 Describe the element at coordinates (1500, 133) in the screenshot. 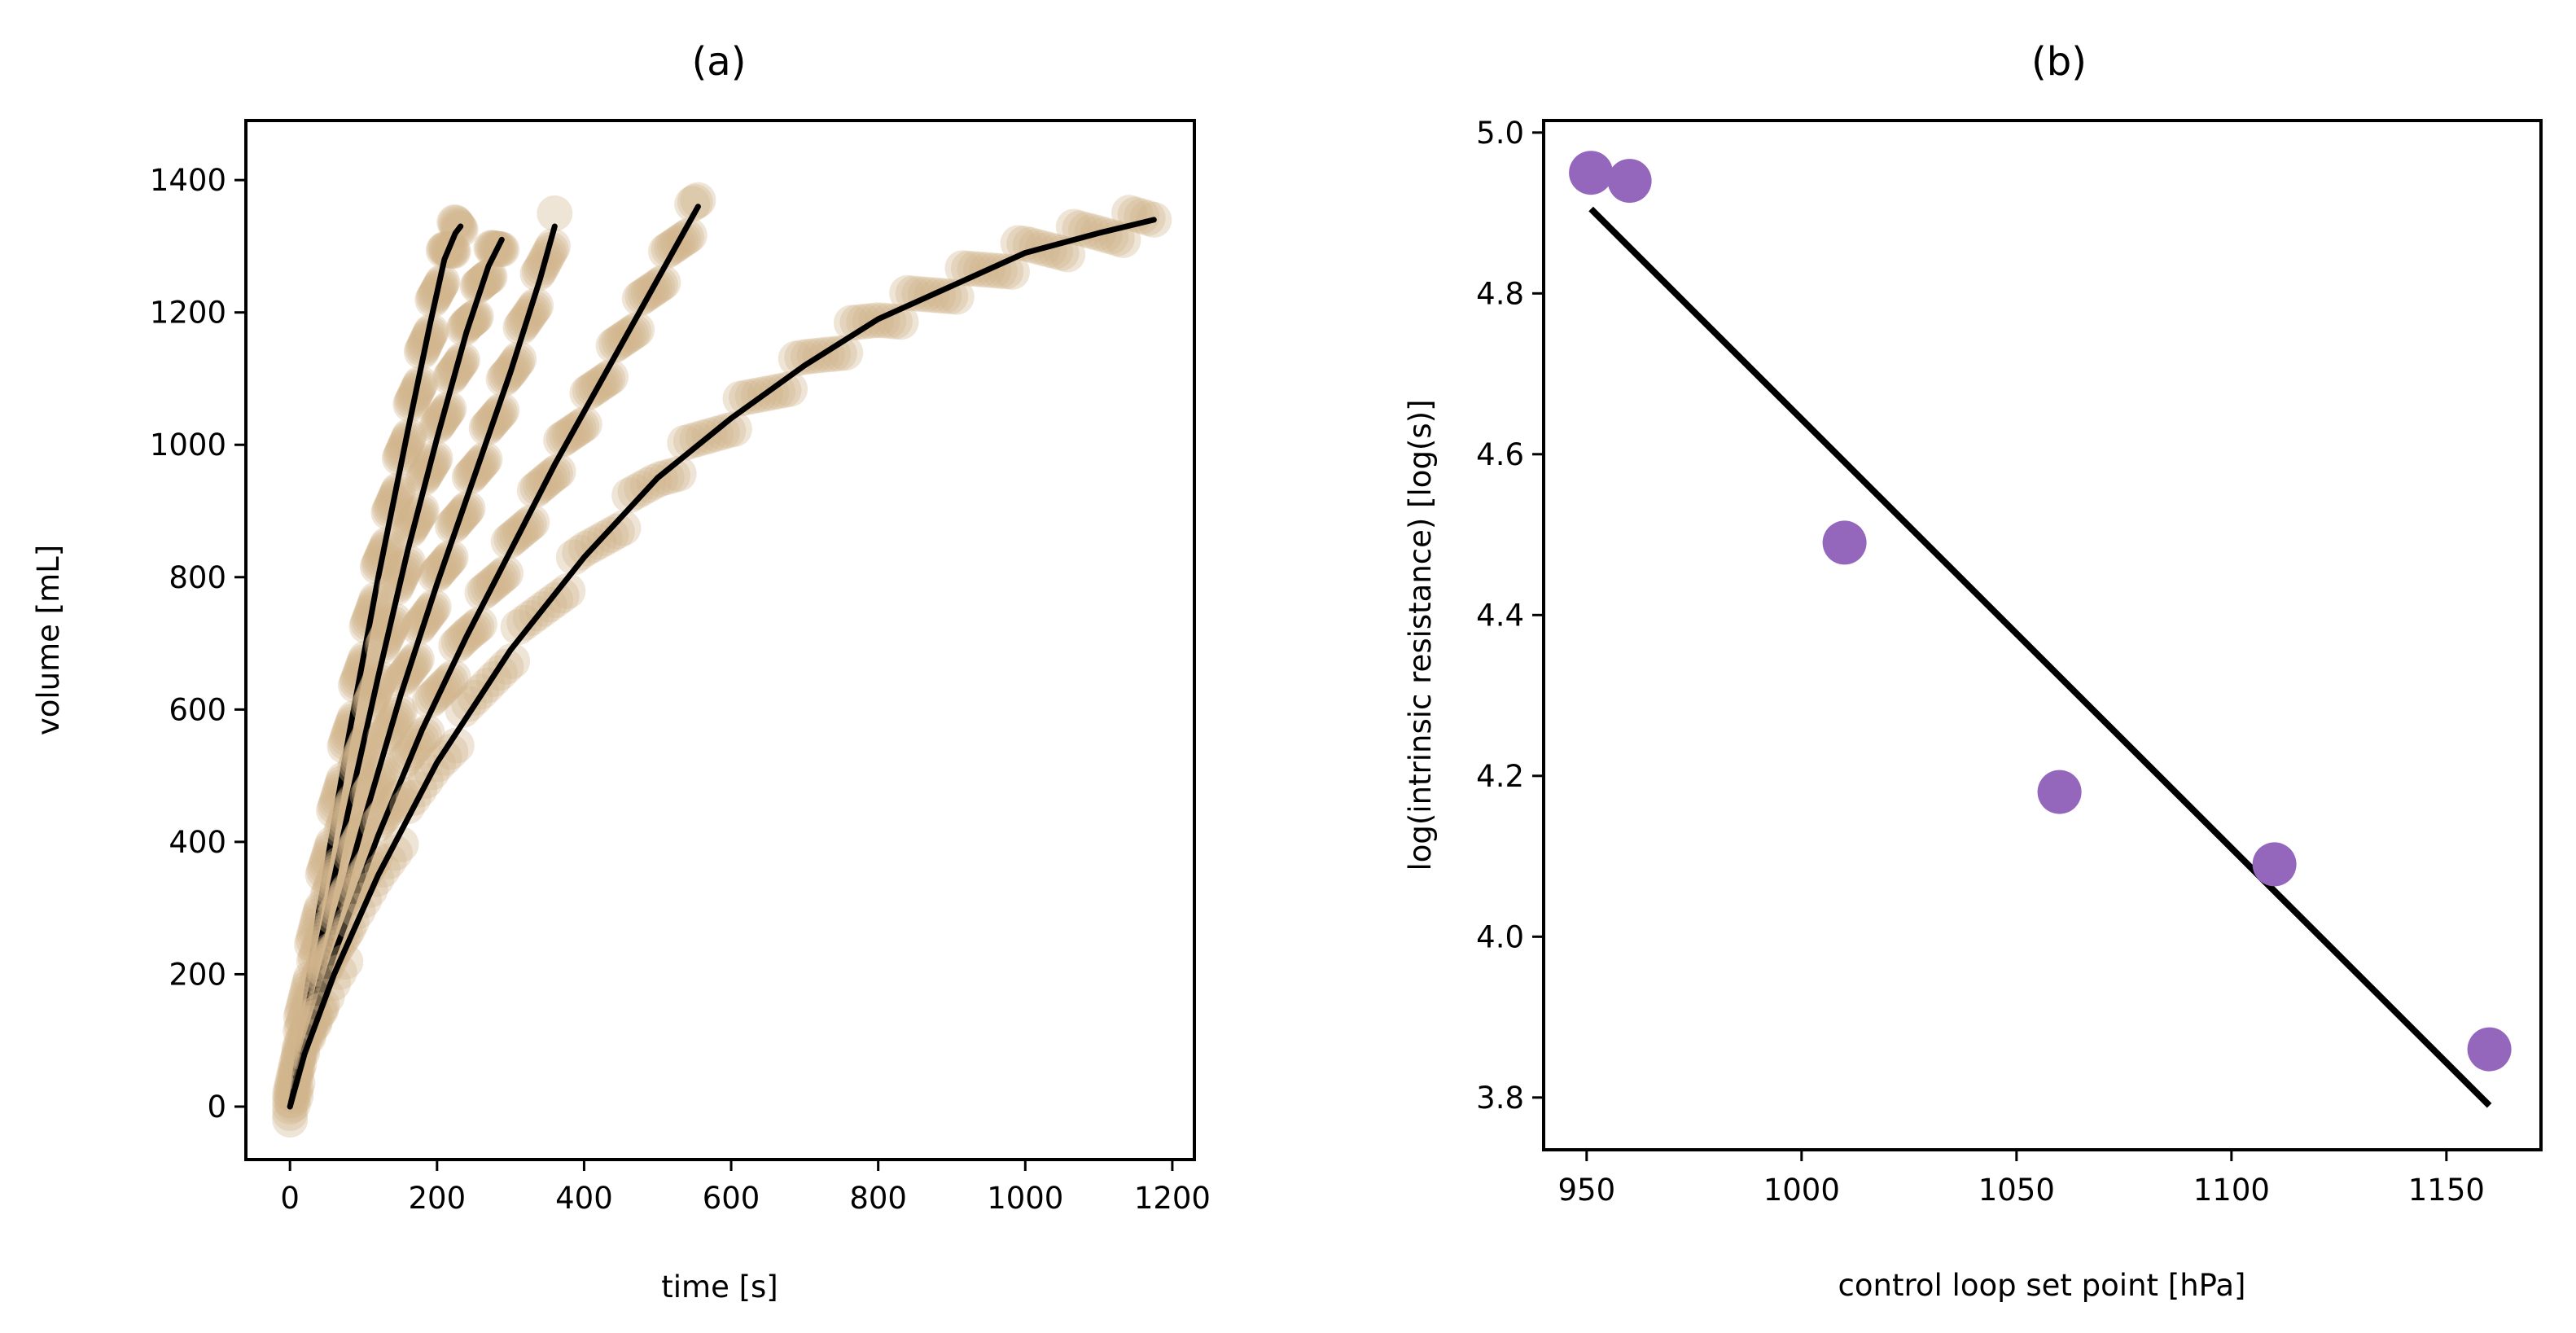

I see `y-tick-label: 5.0` at that location.